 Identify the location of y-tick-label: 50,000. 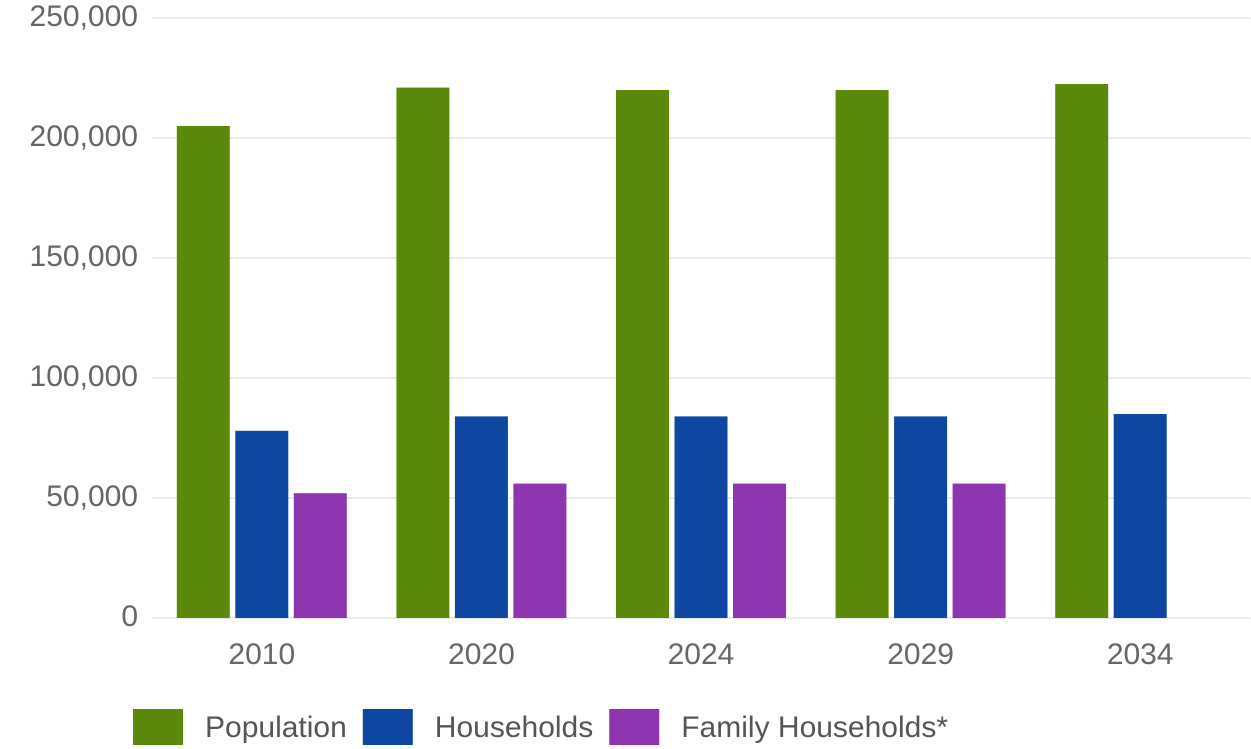
(92, 496).